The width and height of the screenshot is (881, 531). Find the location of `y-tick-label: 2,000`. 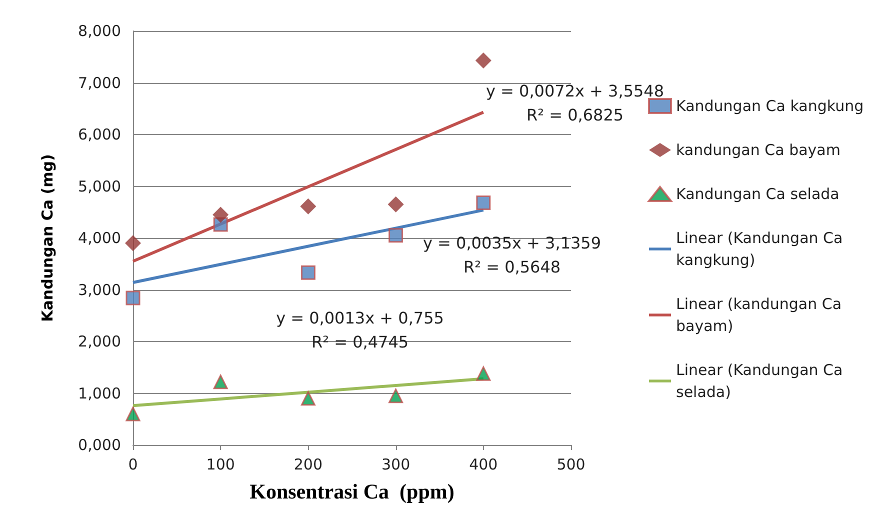

y-tick-label: 2,000 is located at coordinates (99, 341).